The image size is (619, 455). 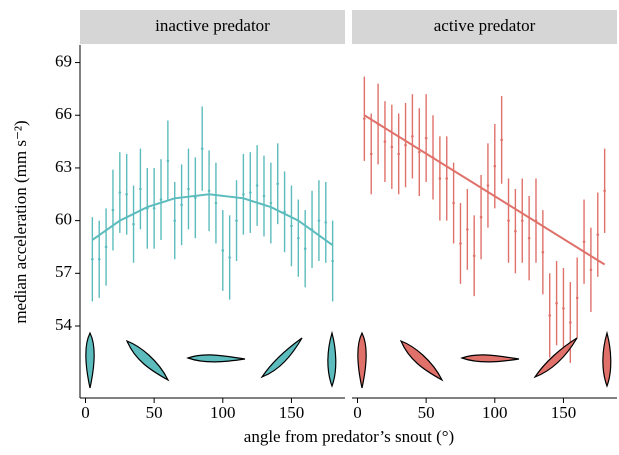 I want to click on x-axis-label: angle from predator’s snout (°), so click(x=349, y=436).